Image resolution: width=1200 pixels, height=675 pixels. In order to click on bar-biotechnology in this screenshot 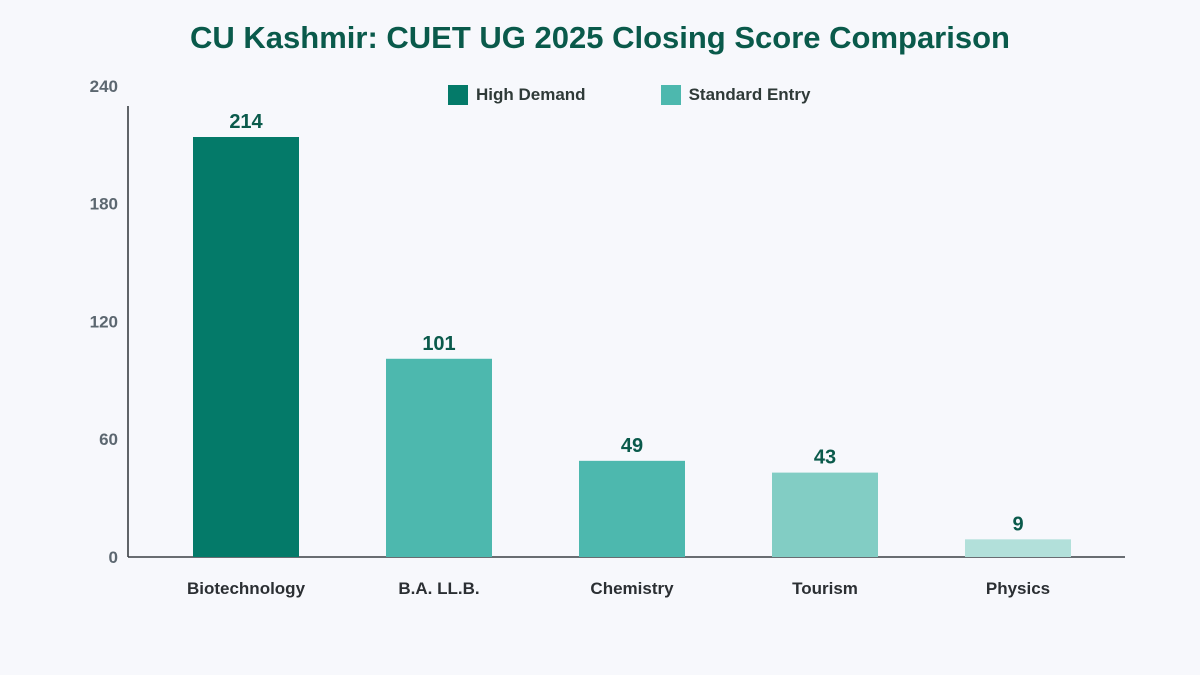, I will do `click(246, 347)`.